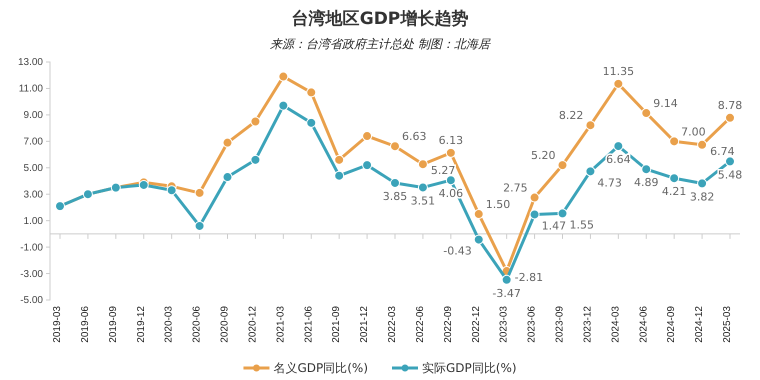 The image size is (760, 380). I want to click on x-tick-label: 2022-09, so click(448, 324).